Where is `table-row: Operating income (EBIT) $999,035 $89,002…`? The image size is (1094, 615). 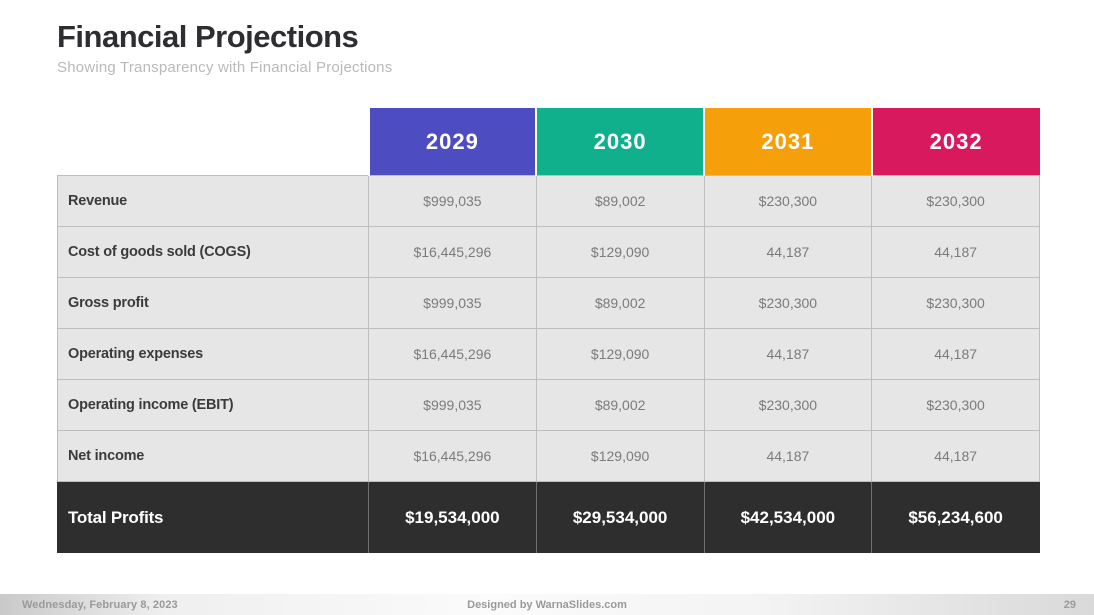
table-row: Operating income (EBIT) $999,035 $89,002… is located at coordinates (548, 405).